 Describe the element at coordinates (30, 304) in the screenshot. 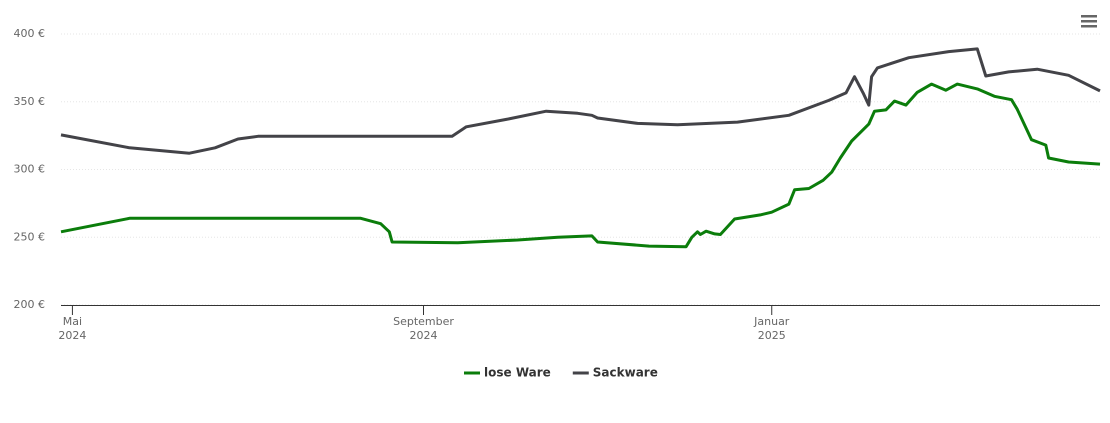

I see `y-tick-label: 200 €` at that location.